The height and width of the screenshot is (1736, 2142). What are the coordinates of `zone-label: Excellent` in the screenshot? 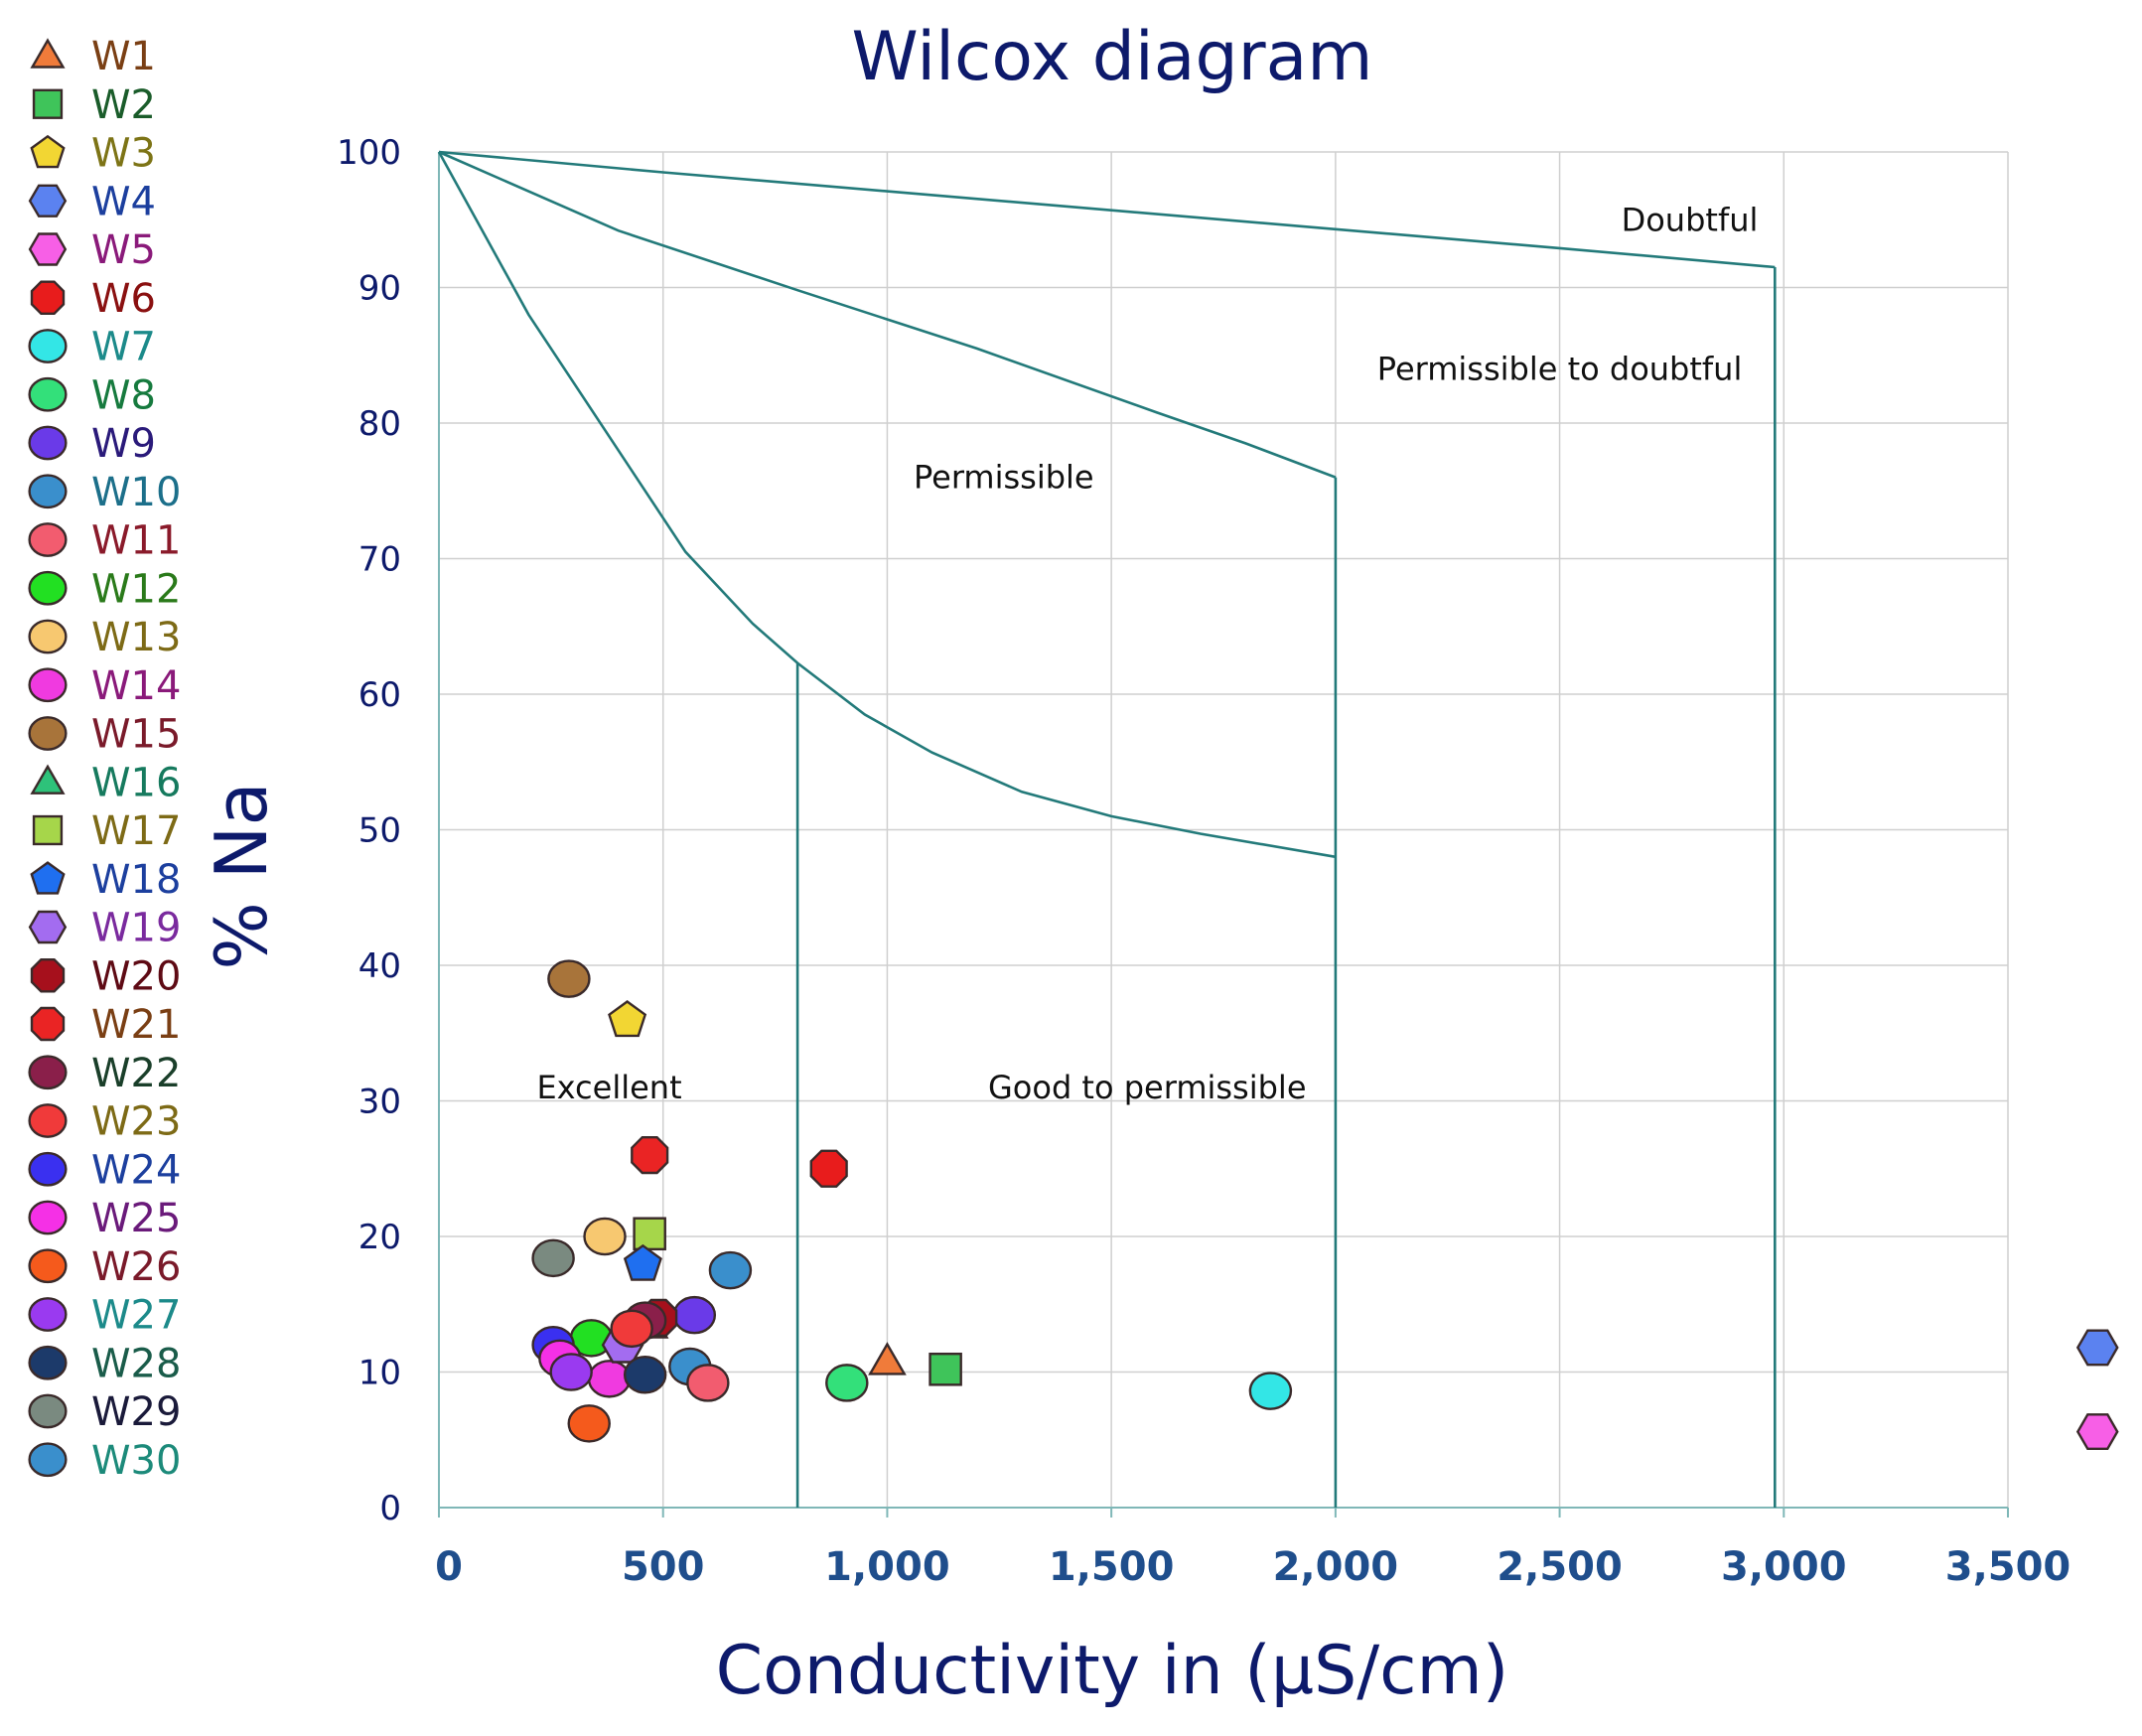 It's located at (608, 1087).